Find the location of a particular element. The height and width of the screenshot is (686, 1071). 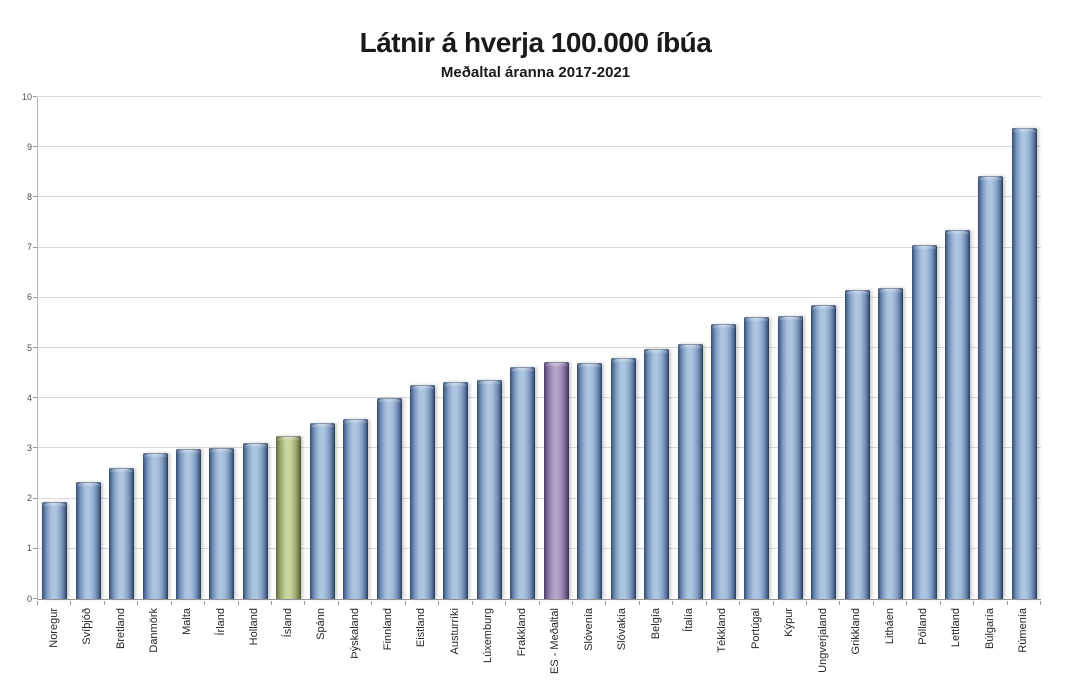

bar-Svíþjóð is located at coordinates (88, 540).